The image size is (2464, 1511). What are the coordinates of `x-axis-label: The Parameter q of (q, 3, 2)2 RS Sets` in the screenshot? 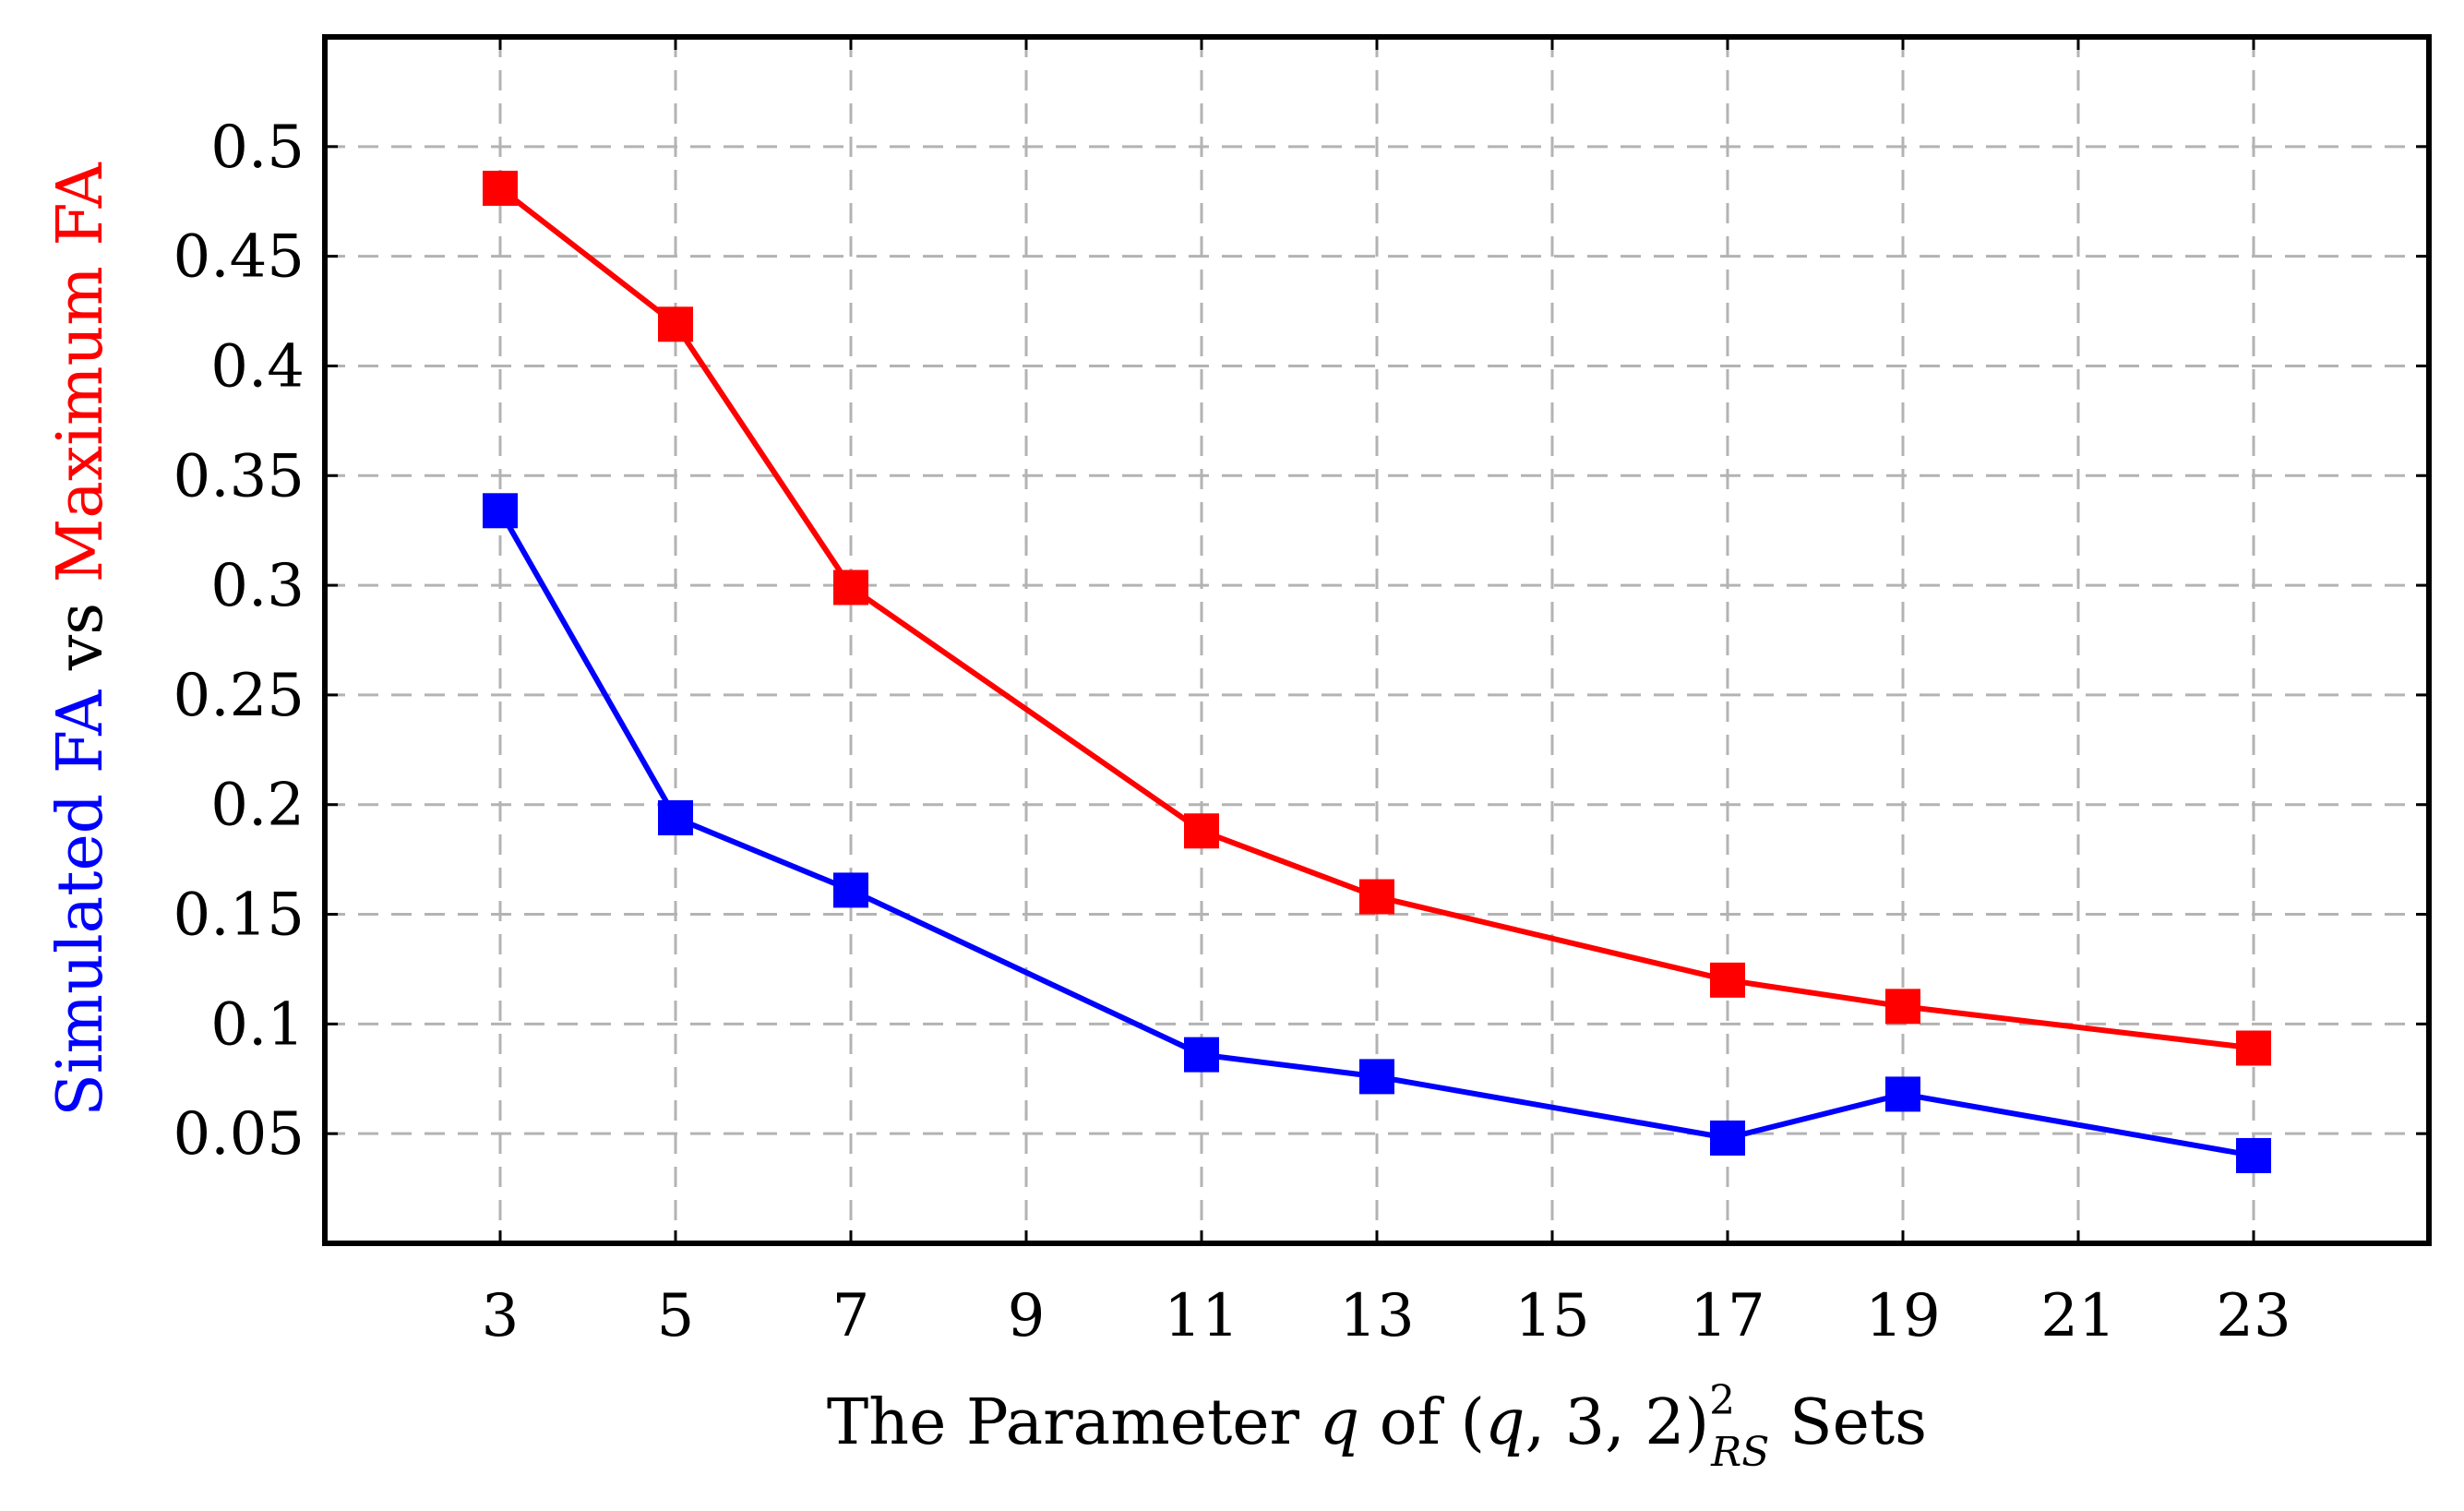 It's located at (1377, 1426).